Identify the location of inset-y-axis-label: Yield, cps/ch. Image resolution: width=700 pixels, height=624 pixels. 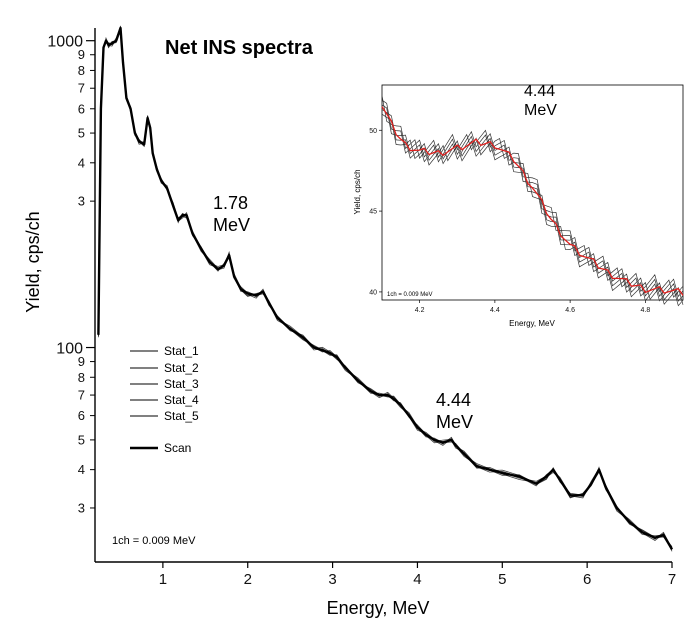
(357, 191).